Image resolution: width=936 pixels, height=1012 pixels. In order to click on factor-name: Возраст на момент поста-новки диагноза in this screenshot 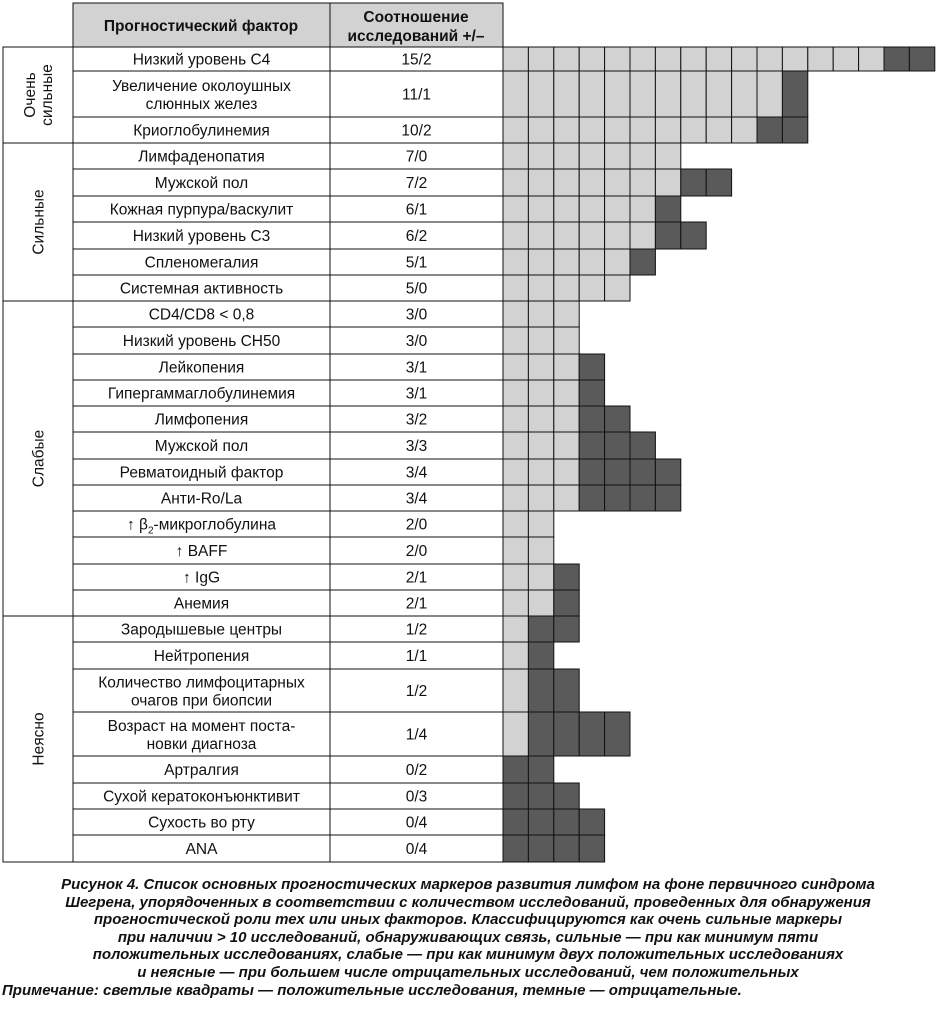, I will do `click(202, 735)`.